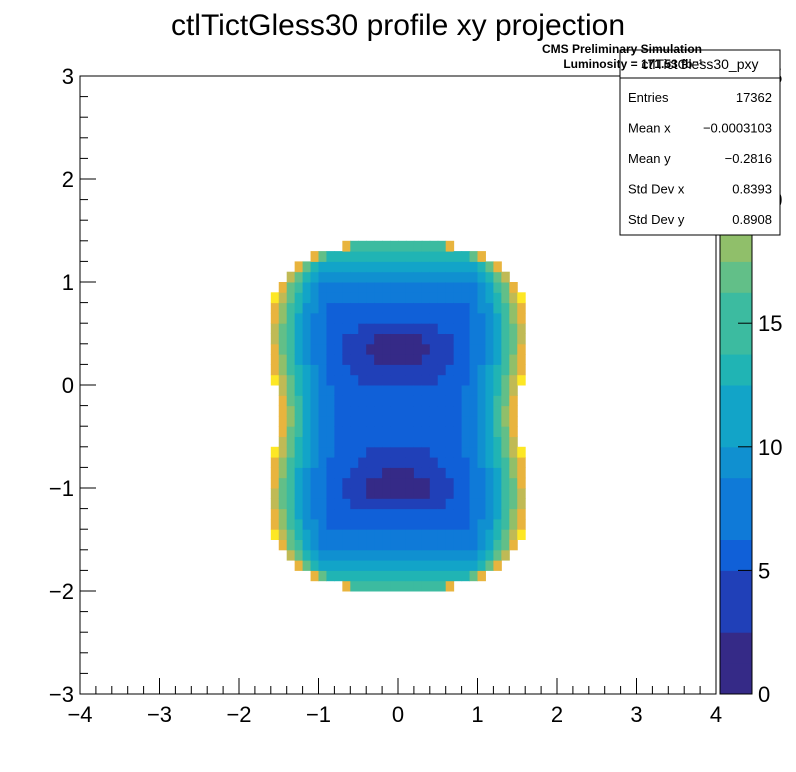 Image resolution: width=796 pixels, height=772 pixels. Describe the element at coordinates (238, 714) in the screenshot. I see `x-tick-label: −2` at that location.